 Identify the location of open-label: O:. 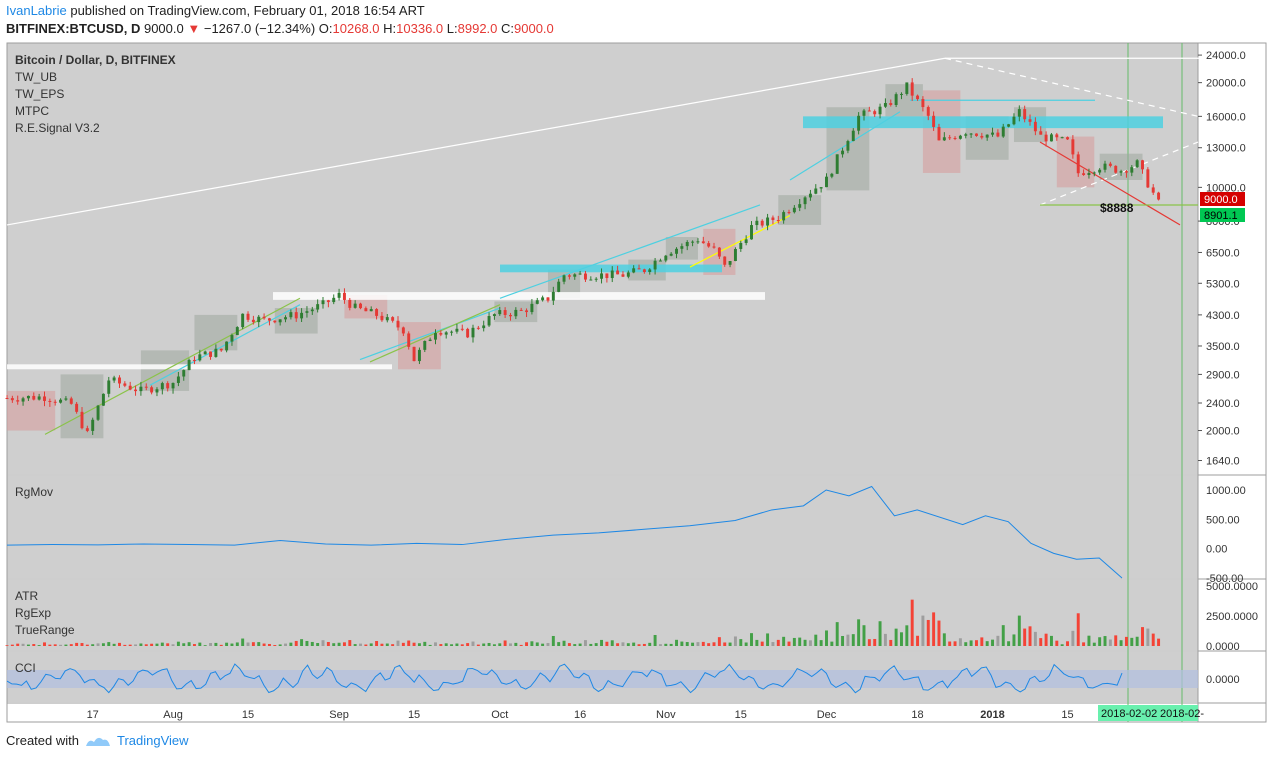
(325, 28).